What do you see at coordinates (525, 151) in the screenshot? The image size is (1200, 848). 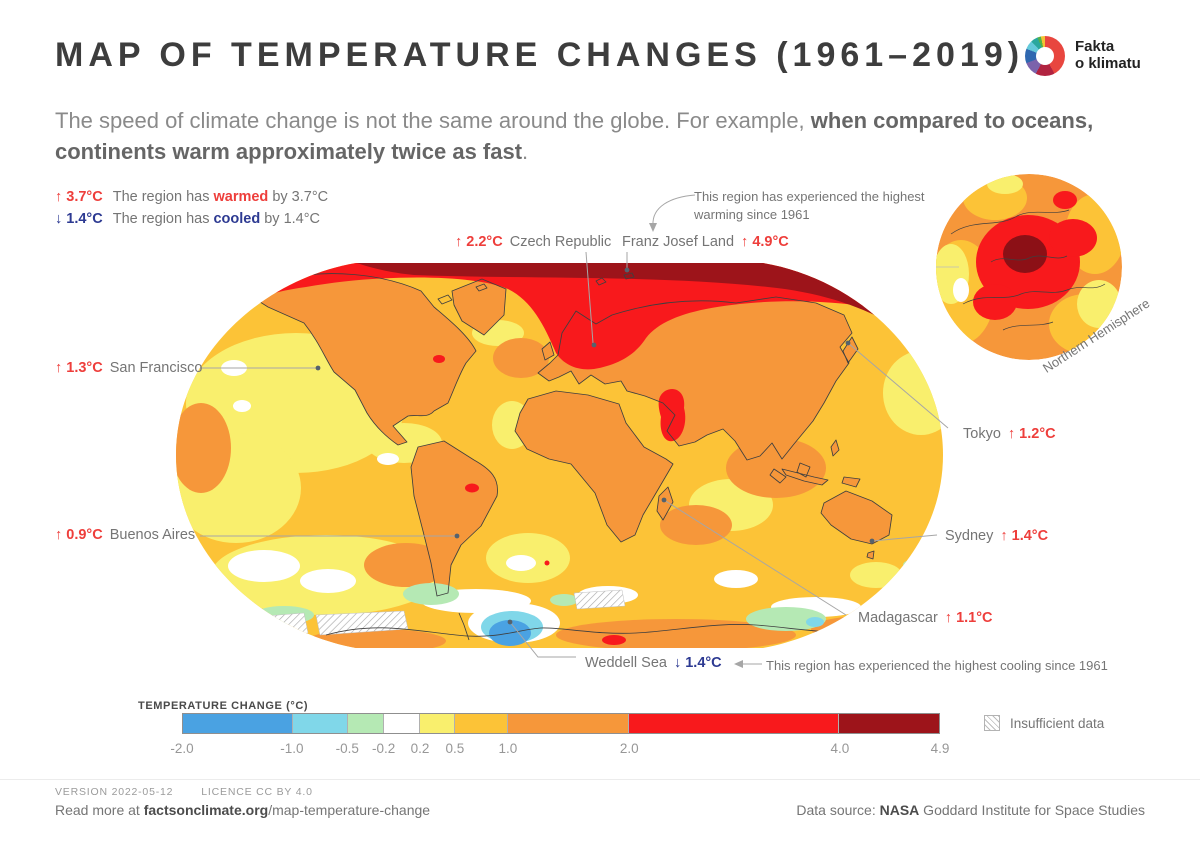 I see `intro-period: .` at bounding box center [525, 151].